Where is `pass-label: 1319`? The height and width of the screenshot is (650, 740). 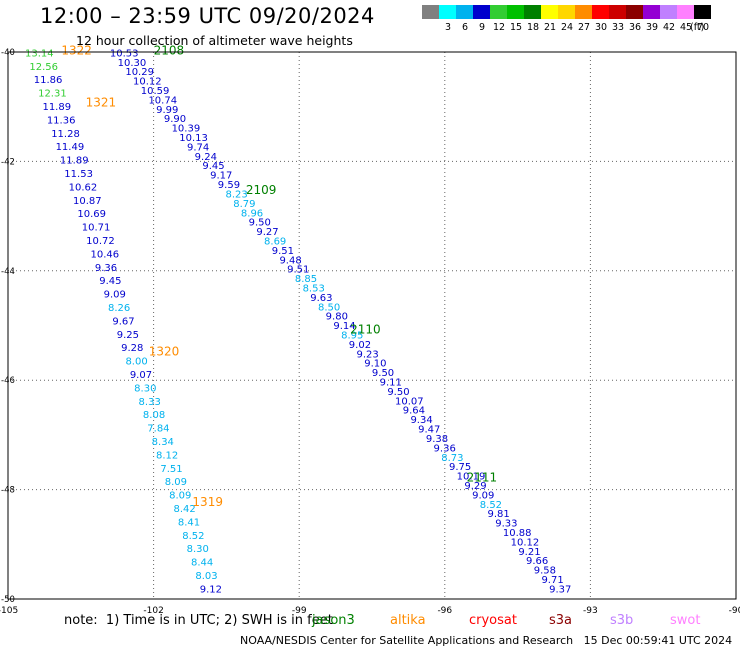
pass-label: 1319 is located at coordinates (207, 502).